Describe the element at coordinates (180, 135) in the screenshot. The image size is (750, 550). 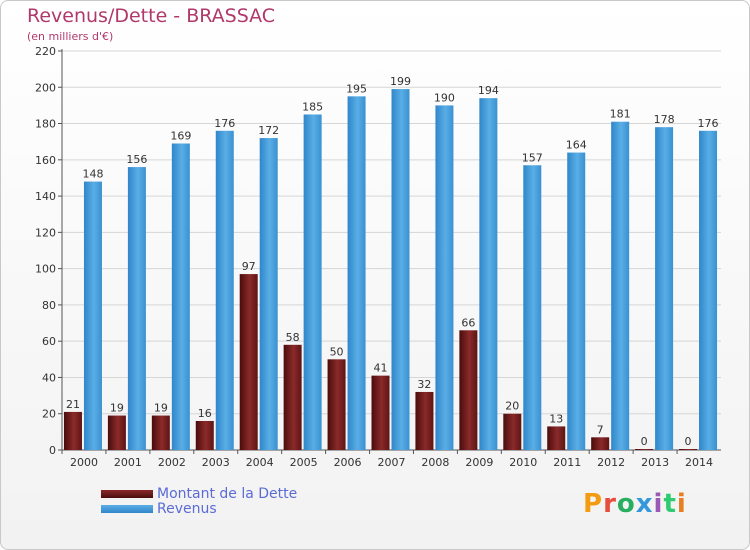
I see `data-label-revenus: 169` at that location.